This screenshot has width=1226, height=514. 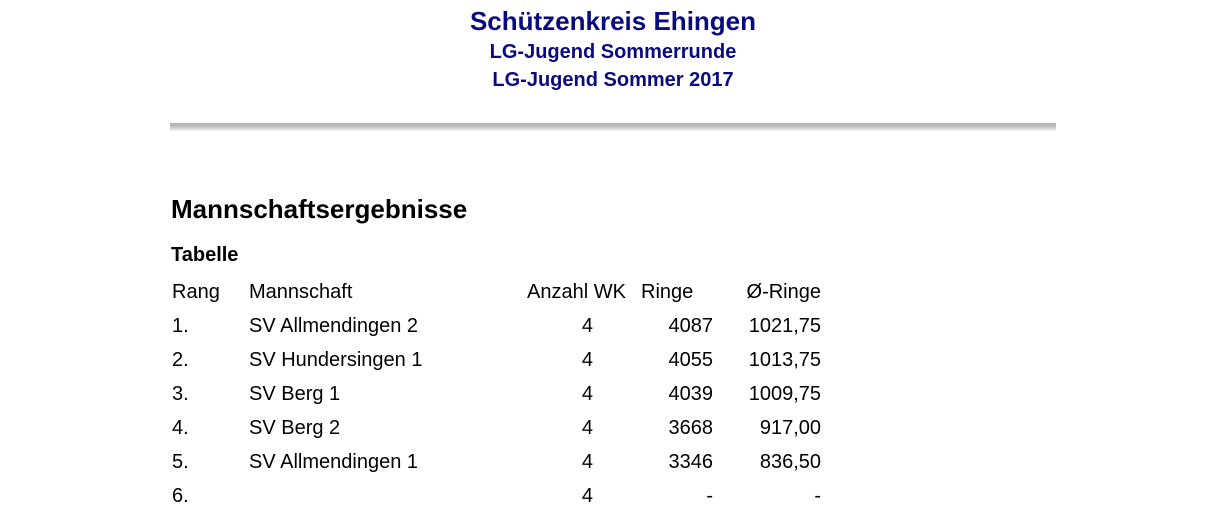 I want to click on page-title: Schützenkreis Ehingen, so click(x=613, y=21).